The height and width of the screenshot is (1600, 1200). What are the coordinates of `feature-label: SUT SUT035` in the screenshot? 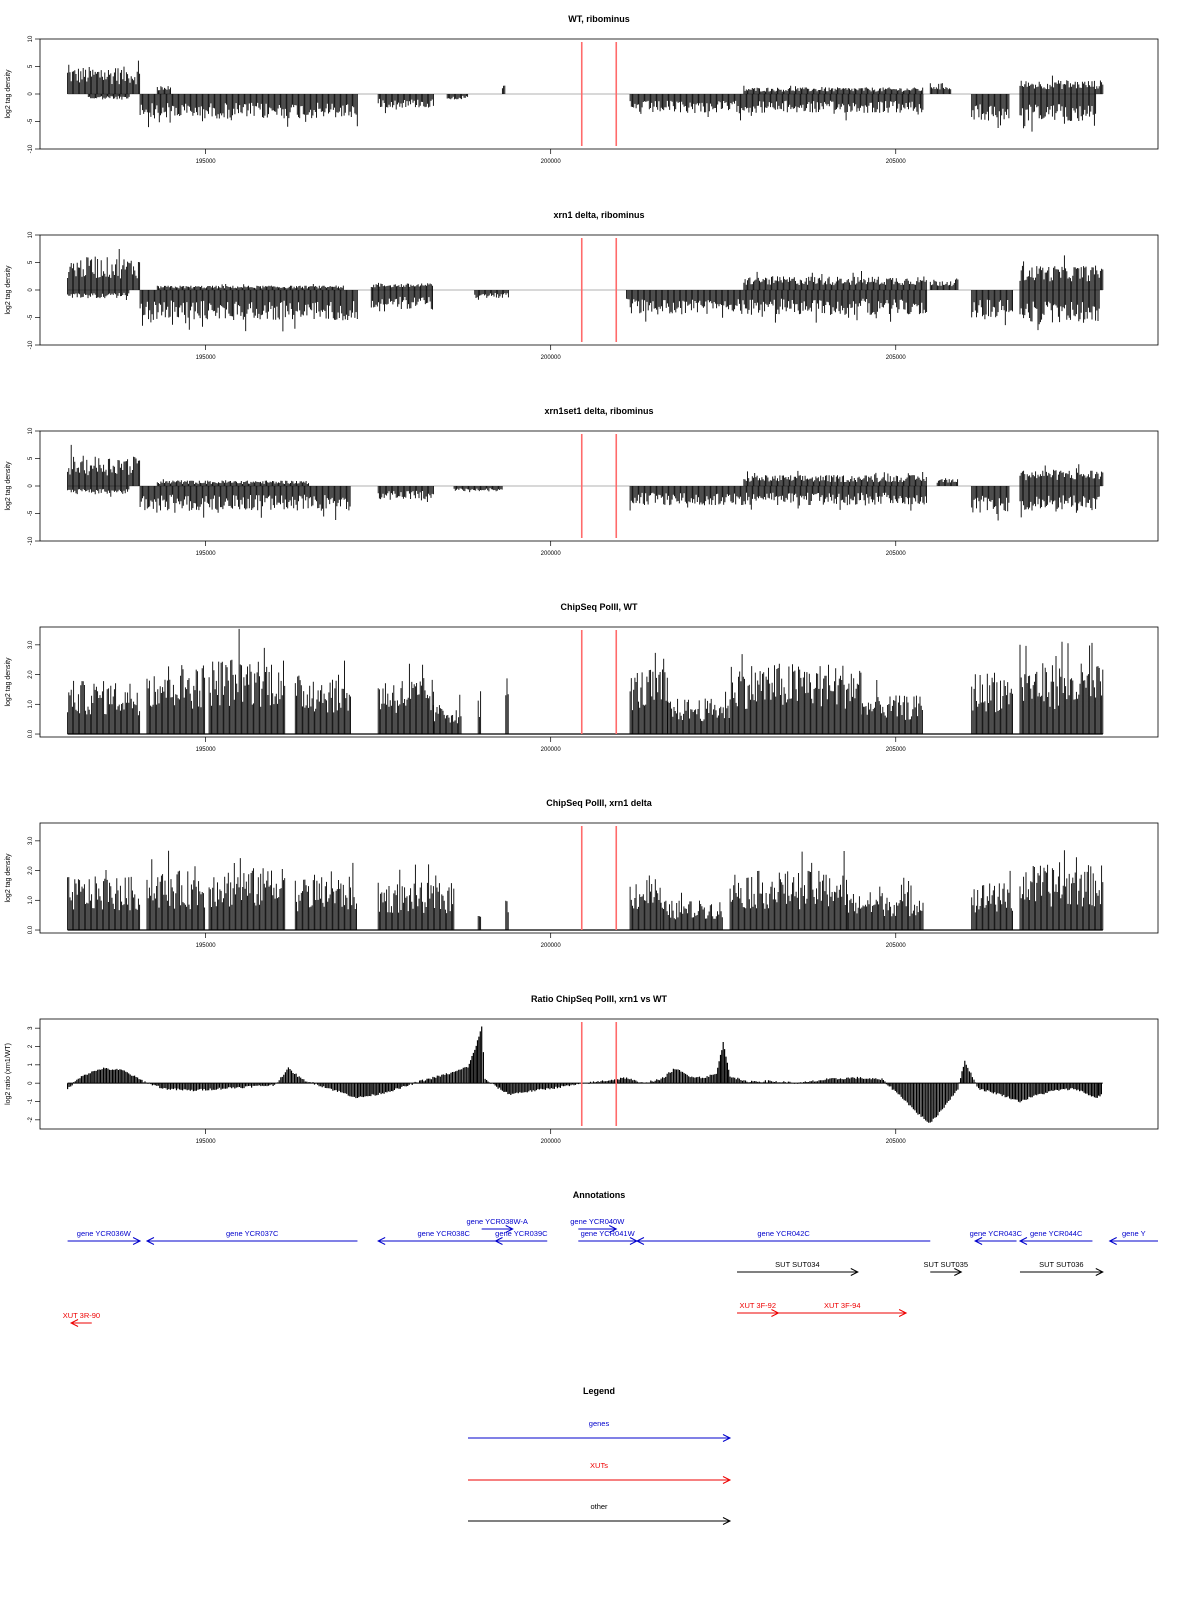 It's located at (946, 1264).